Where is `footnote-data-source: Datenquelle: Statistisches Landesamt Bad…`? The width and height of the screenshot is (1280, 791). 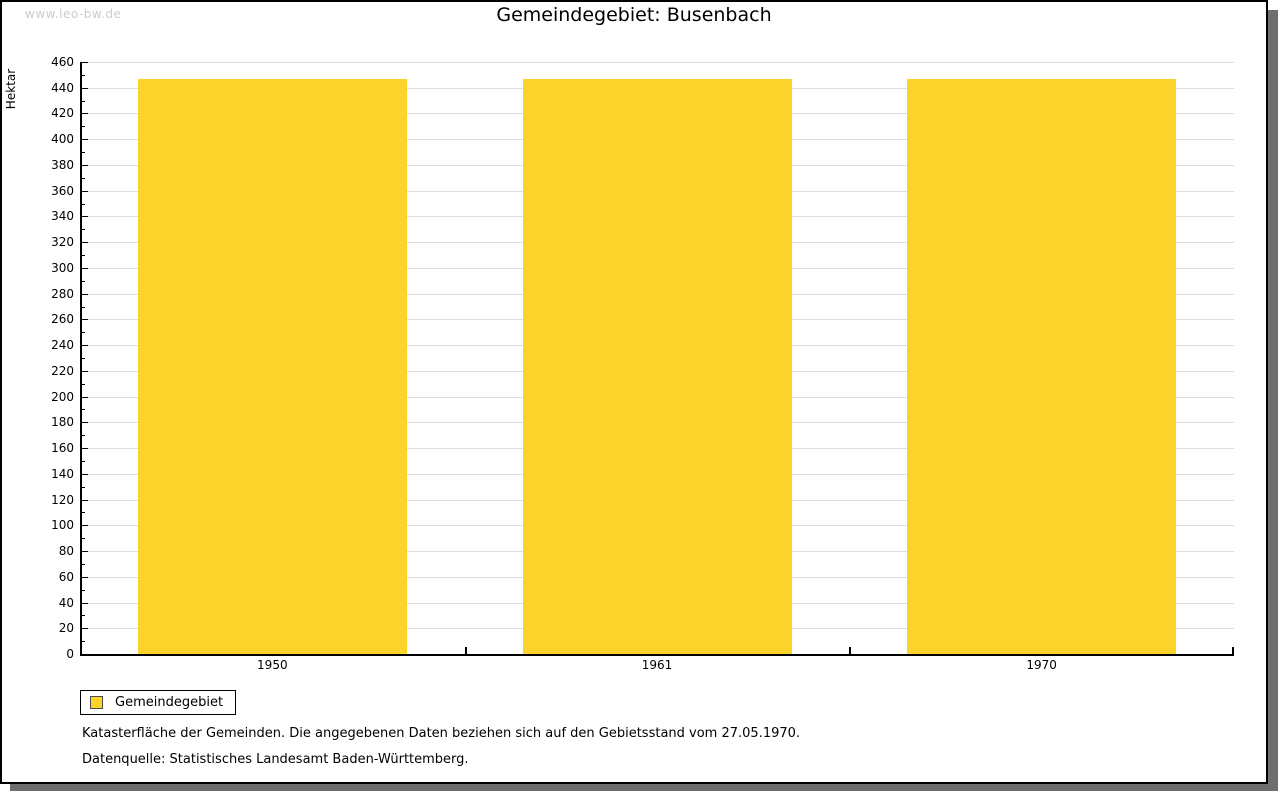
footnote-data-source: Datenquelle: Statistisches Landesamt Bad… is located at coordinates (275, 759).